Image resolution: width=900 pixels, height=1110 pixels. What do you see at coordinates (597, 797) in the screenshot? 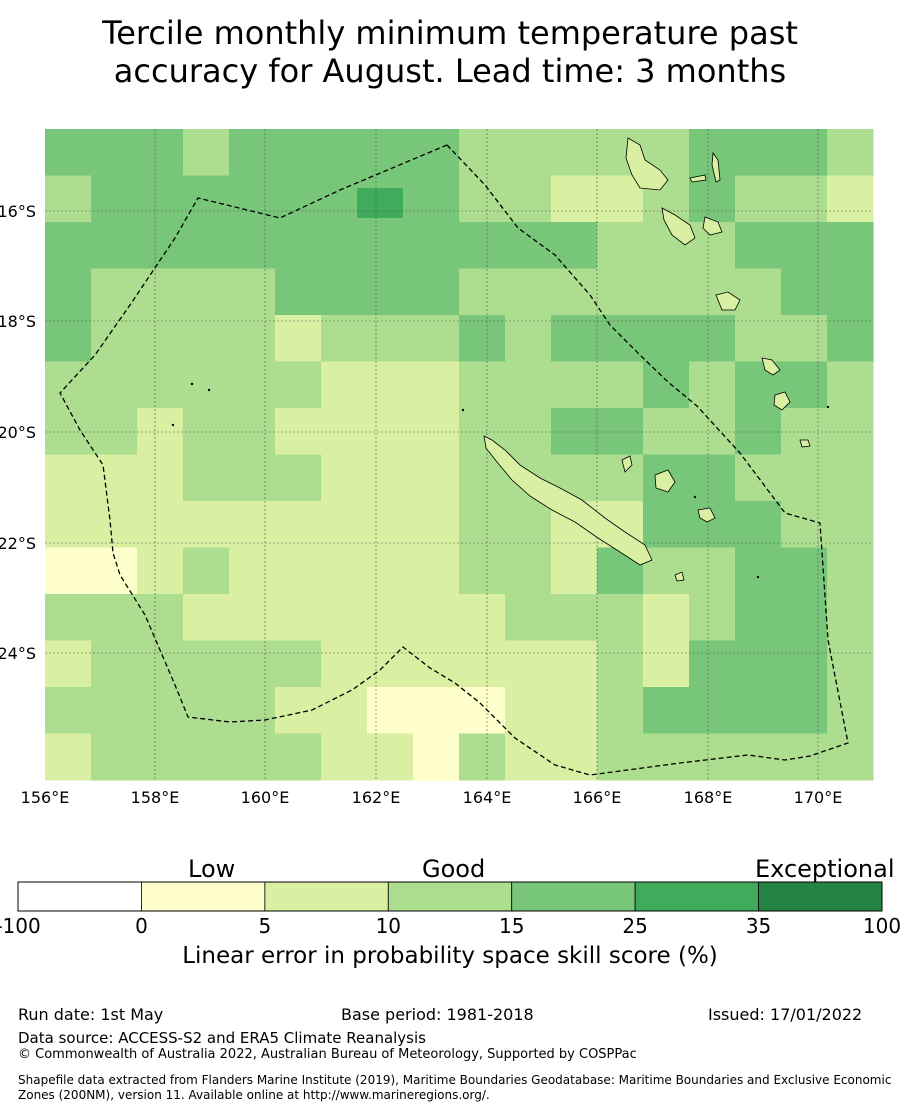
I see `longitude-tick-label: 166°E` at bounding box center [597, 797].